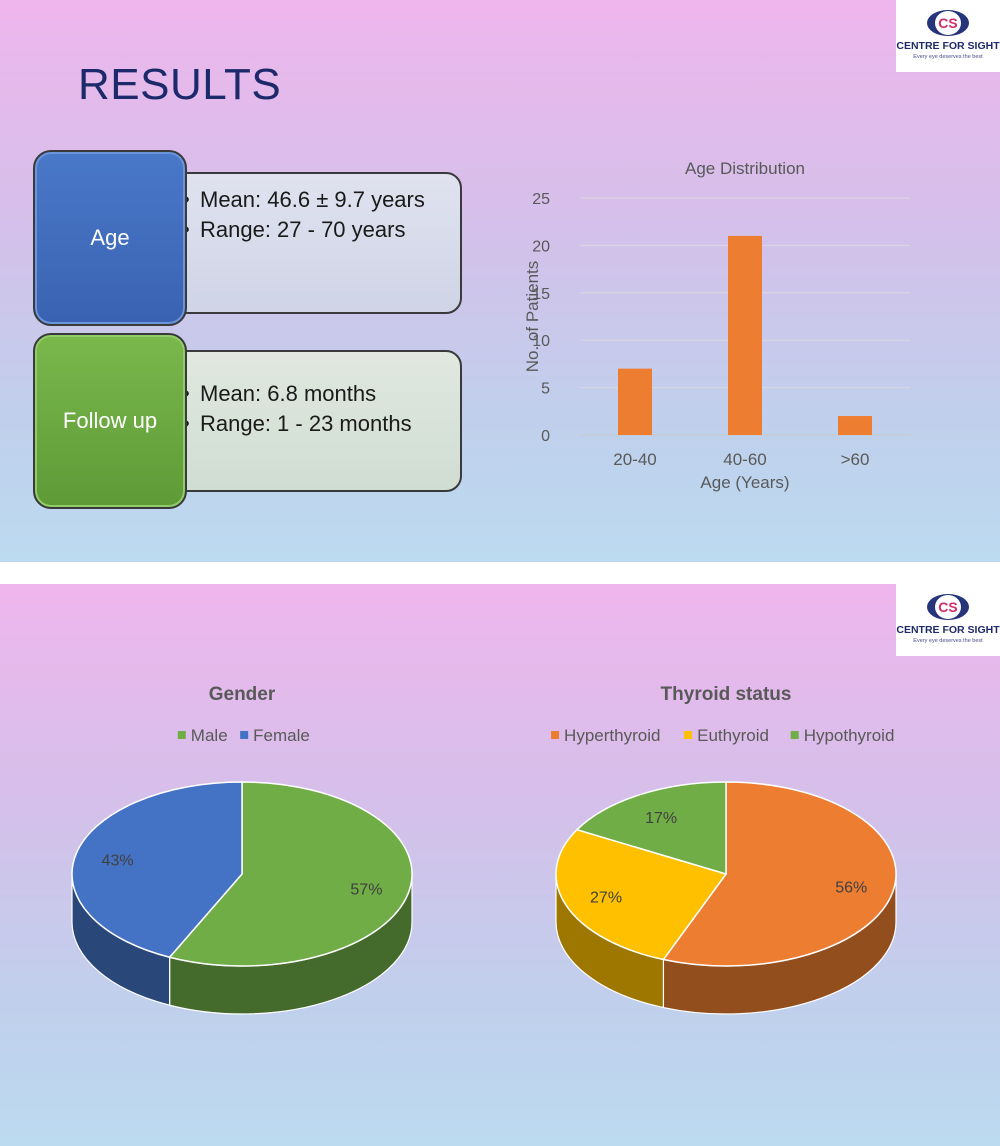 This screenshot has height=1146, width=1000. I want to click on pie-slice-hyperthyroid, so click(779, 874).